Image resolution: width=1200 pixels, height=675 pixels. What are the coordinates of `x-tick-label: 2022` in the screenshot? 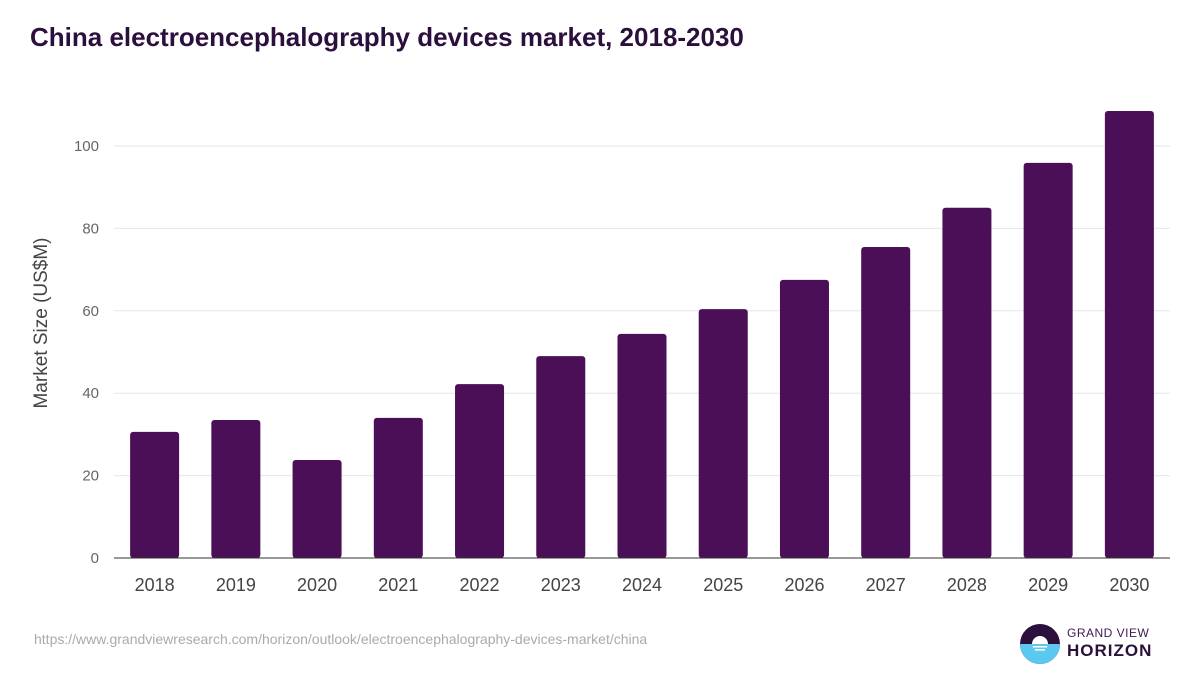 It's located at (480, 585).